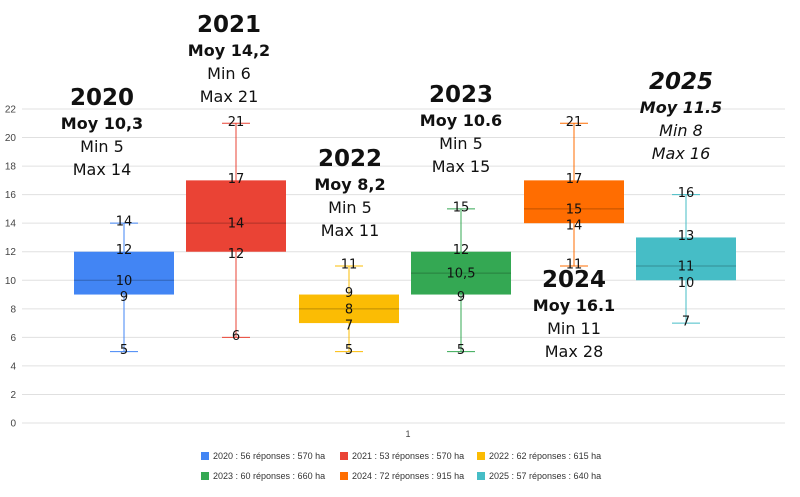  Describe the element at coordinates (461, 120) in the screenshot. I see `annotation-mean: Moy 10.6` at that location.